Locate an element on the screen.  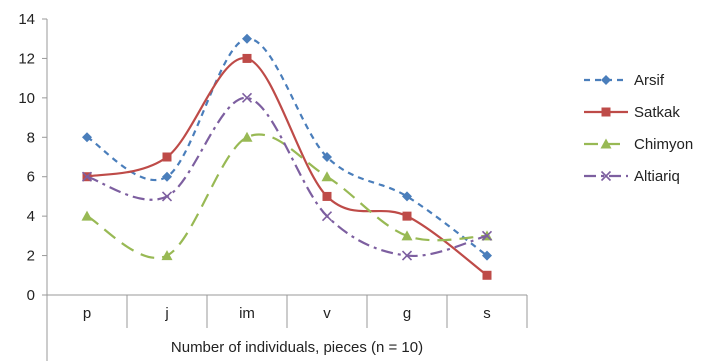
y-tick-label: 12 is located at coordinates (26, 58).